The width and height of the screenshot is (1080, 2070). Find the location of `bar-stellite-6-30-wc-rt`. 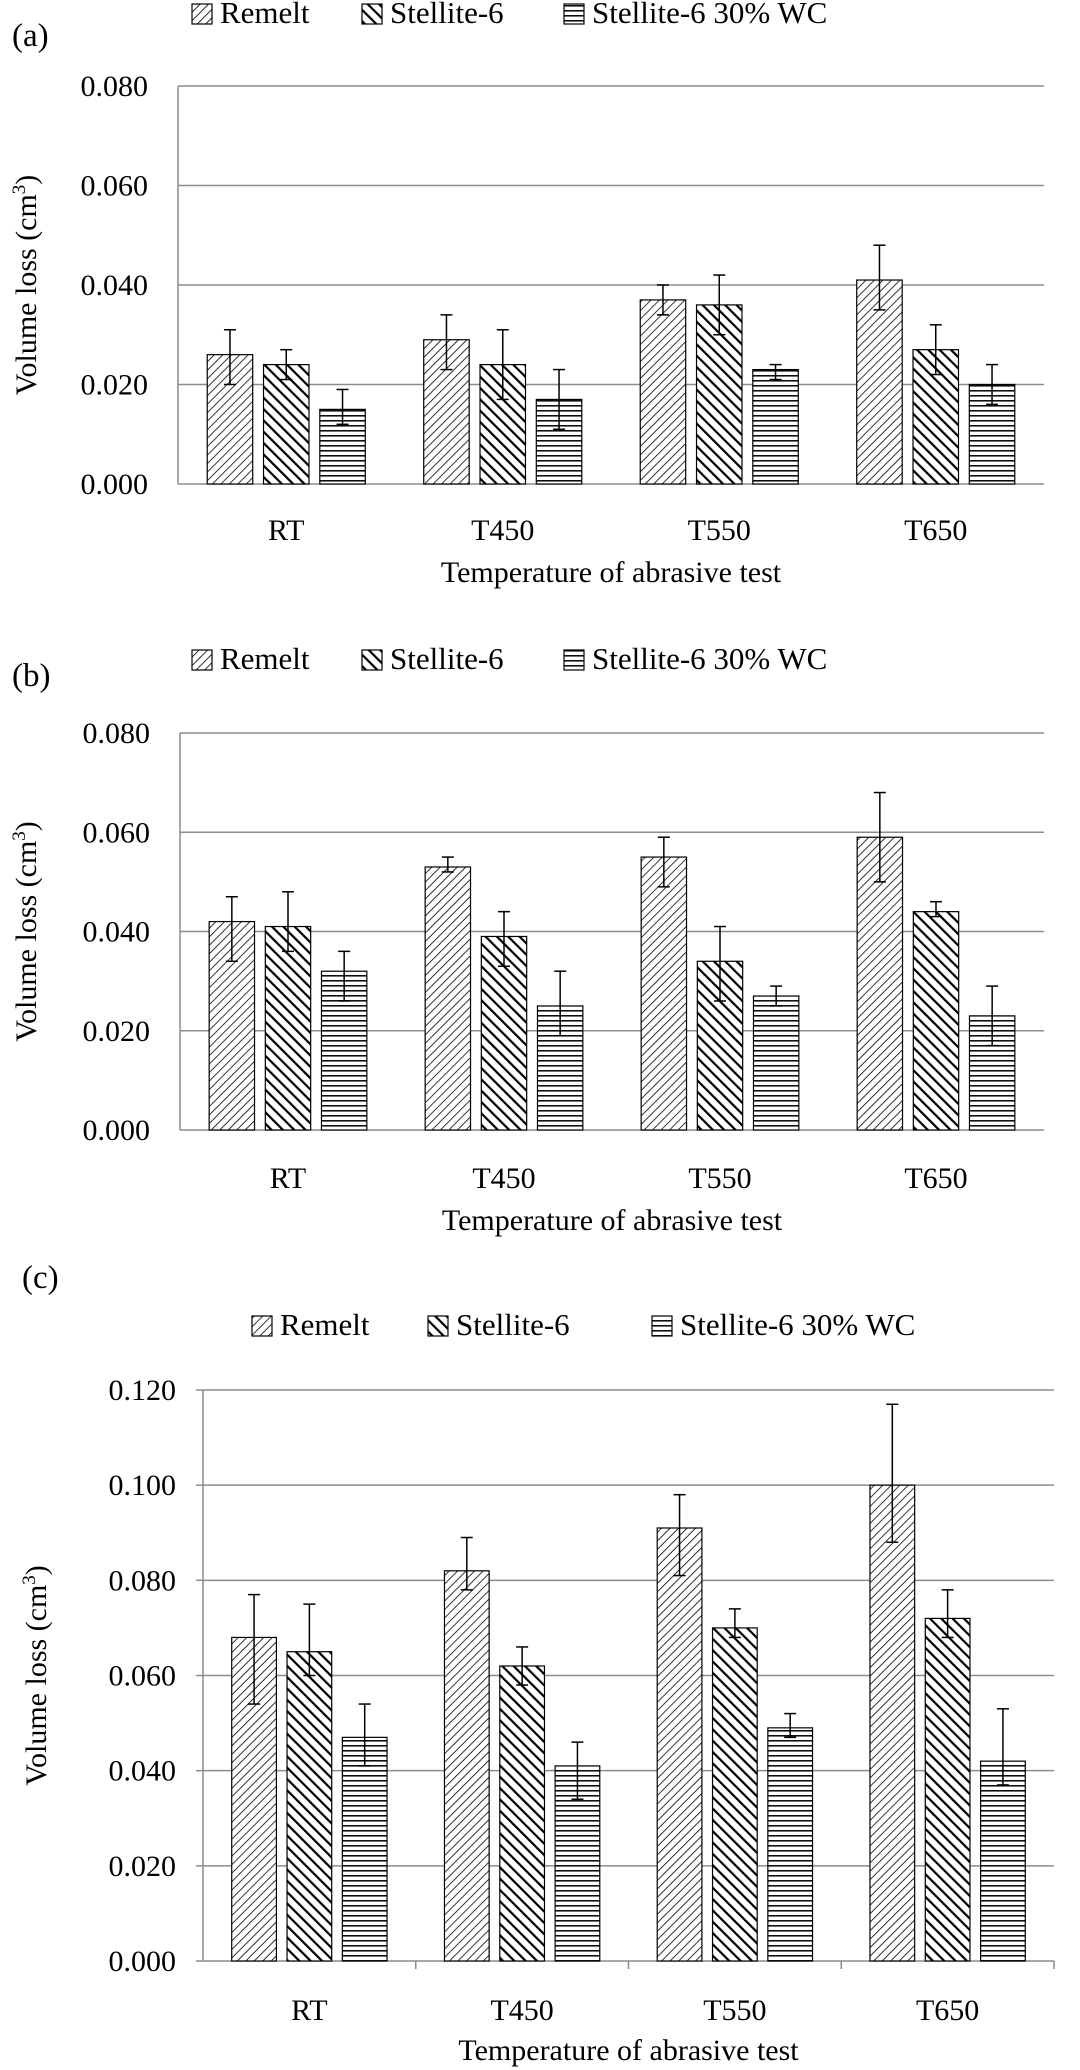

bar-stellite-6-30-wc-rt is located at coordinates (364, 1849).